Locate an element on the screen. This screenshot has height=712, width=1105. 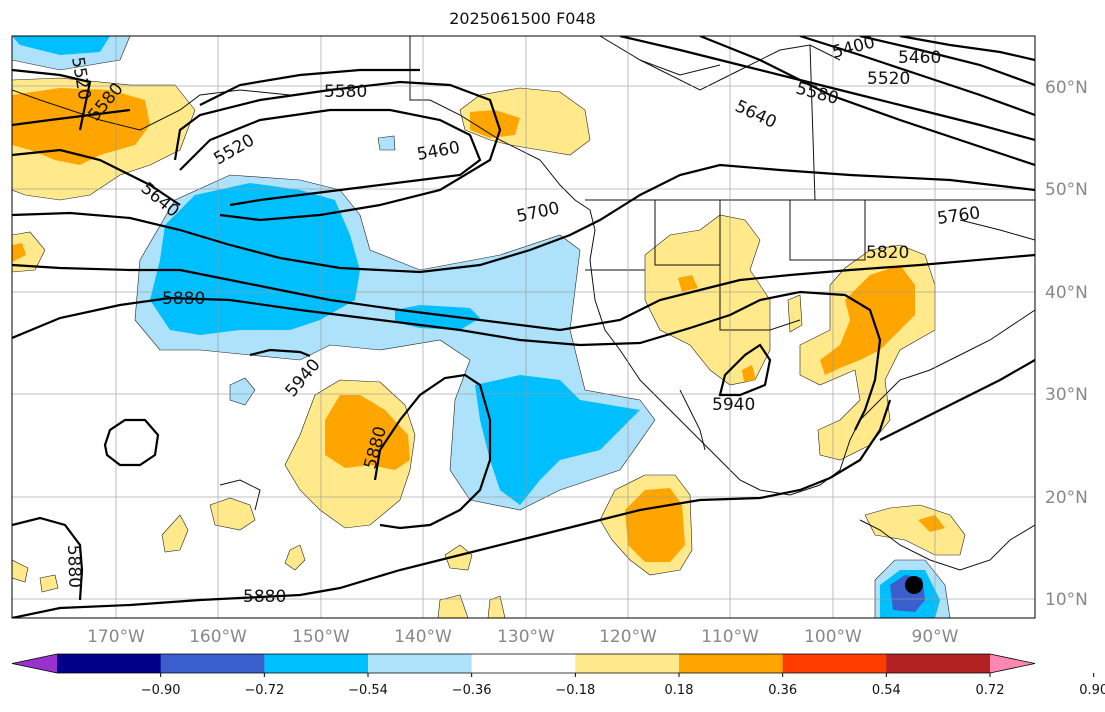
contour-label-5940-b: 5940 is located at coordinates (733, 405).